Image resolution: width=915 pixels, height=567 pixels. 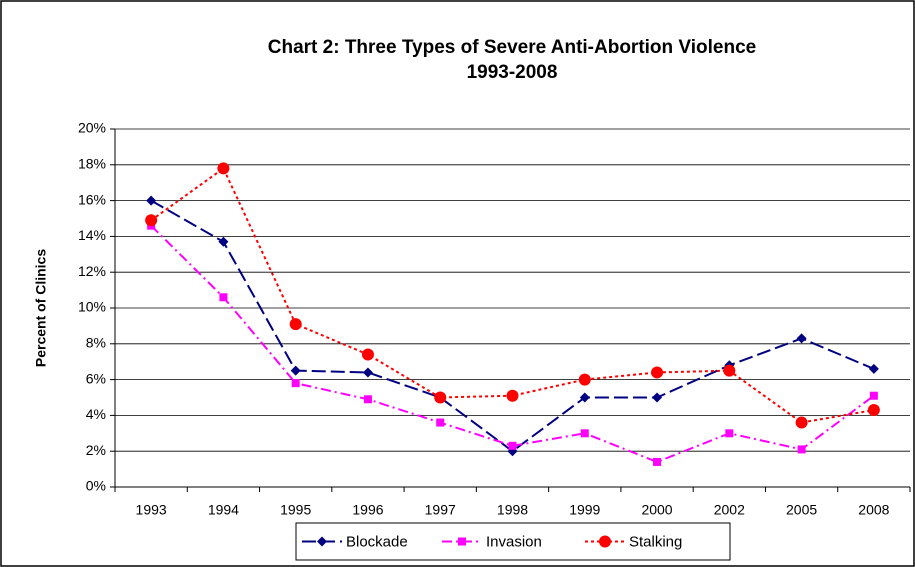 I want to click on y-tick-label: 6%, so click(x=96, y=378).